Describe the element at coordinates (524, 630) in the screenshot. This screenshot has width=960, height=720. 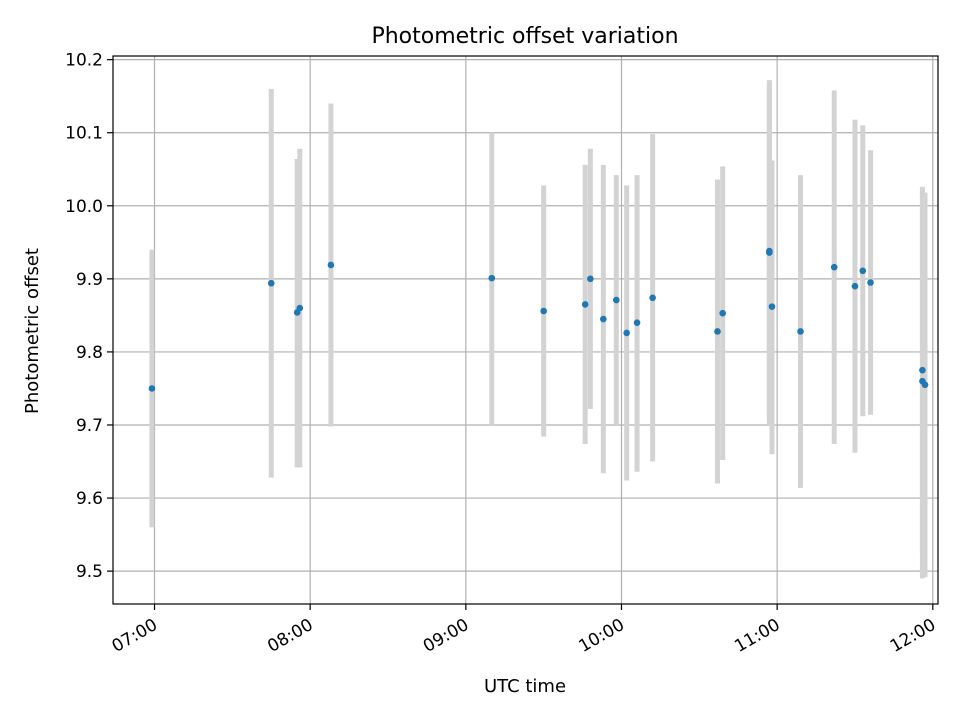
I see `x-axis-ticks: 07:00 08:00 09:00 10:00 11:00 12:00` at that location.